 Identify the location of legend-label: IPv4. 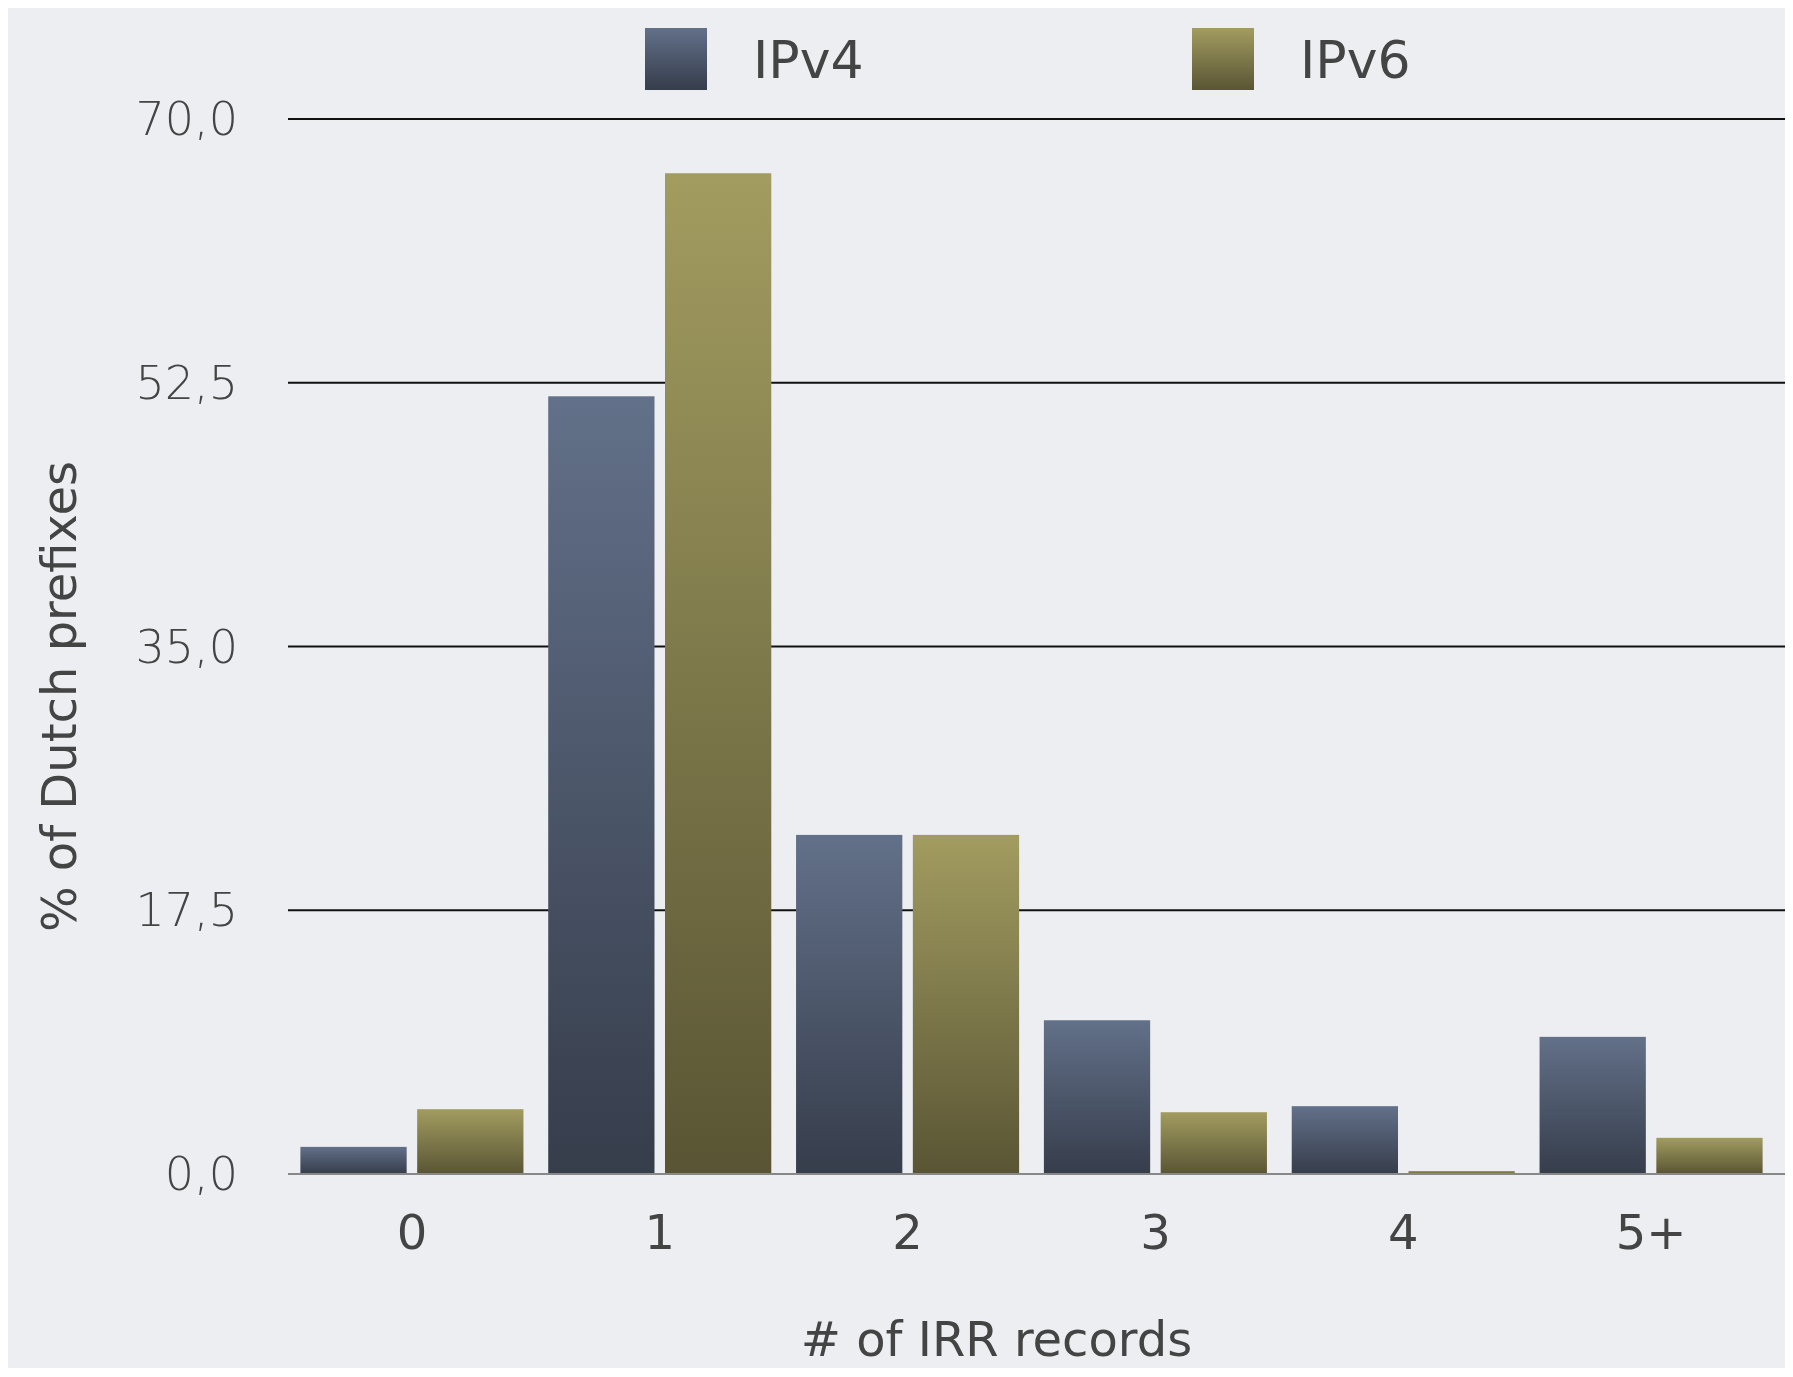
(808, 60).